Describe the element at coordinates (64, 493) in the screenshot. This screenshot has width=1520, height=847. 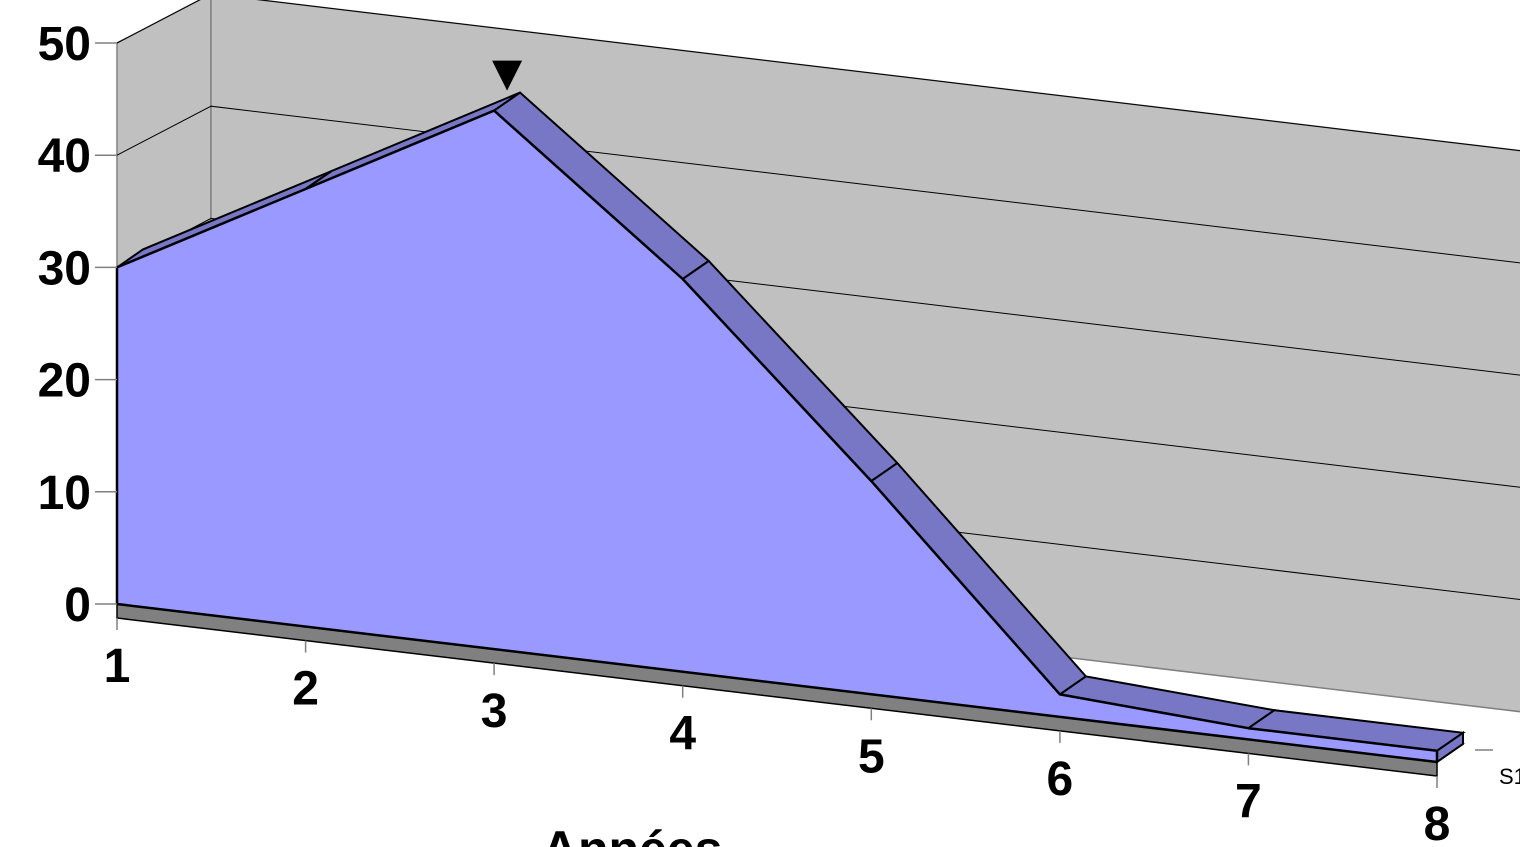
I see `y-tick-label-10: 10` at that location.